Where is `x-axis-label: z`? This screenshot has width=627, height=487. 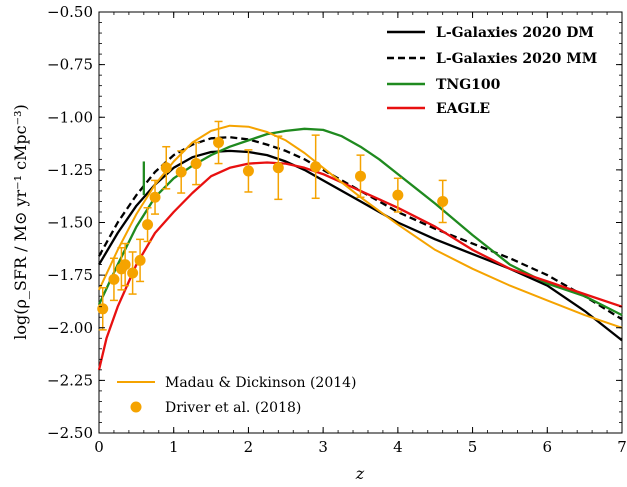 x-axis-label: z is located at coordinates (360, 473).